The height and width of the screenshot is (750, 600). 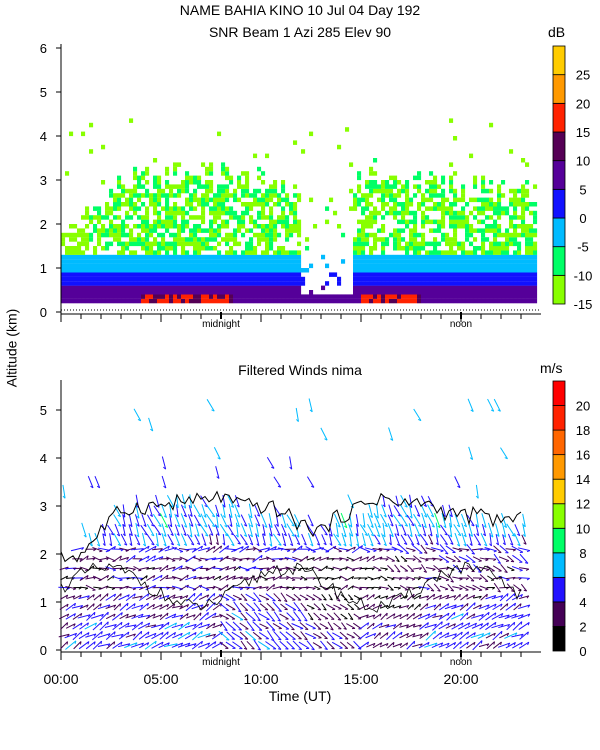 What do you see at coordinates (559, 589) in the screenshot?
I see `wind-colorbar-bin` at bounding box center [559, 589].